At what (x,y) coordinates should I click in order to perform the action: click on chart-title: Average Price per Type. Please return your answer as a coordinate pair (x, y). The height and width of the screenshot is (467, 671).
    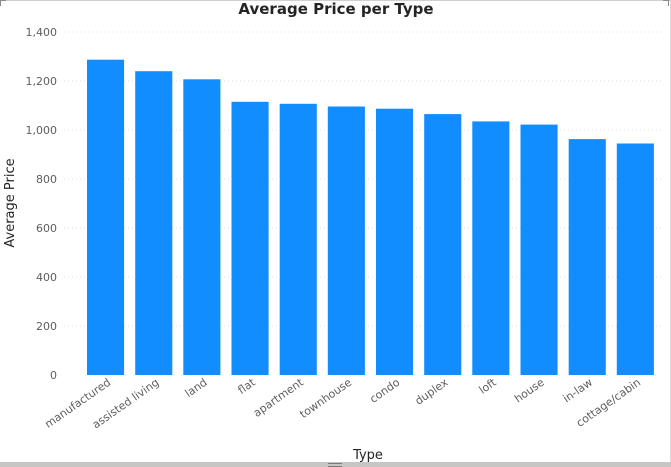
    Looking at the image, I should click on (335, 9).